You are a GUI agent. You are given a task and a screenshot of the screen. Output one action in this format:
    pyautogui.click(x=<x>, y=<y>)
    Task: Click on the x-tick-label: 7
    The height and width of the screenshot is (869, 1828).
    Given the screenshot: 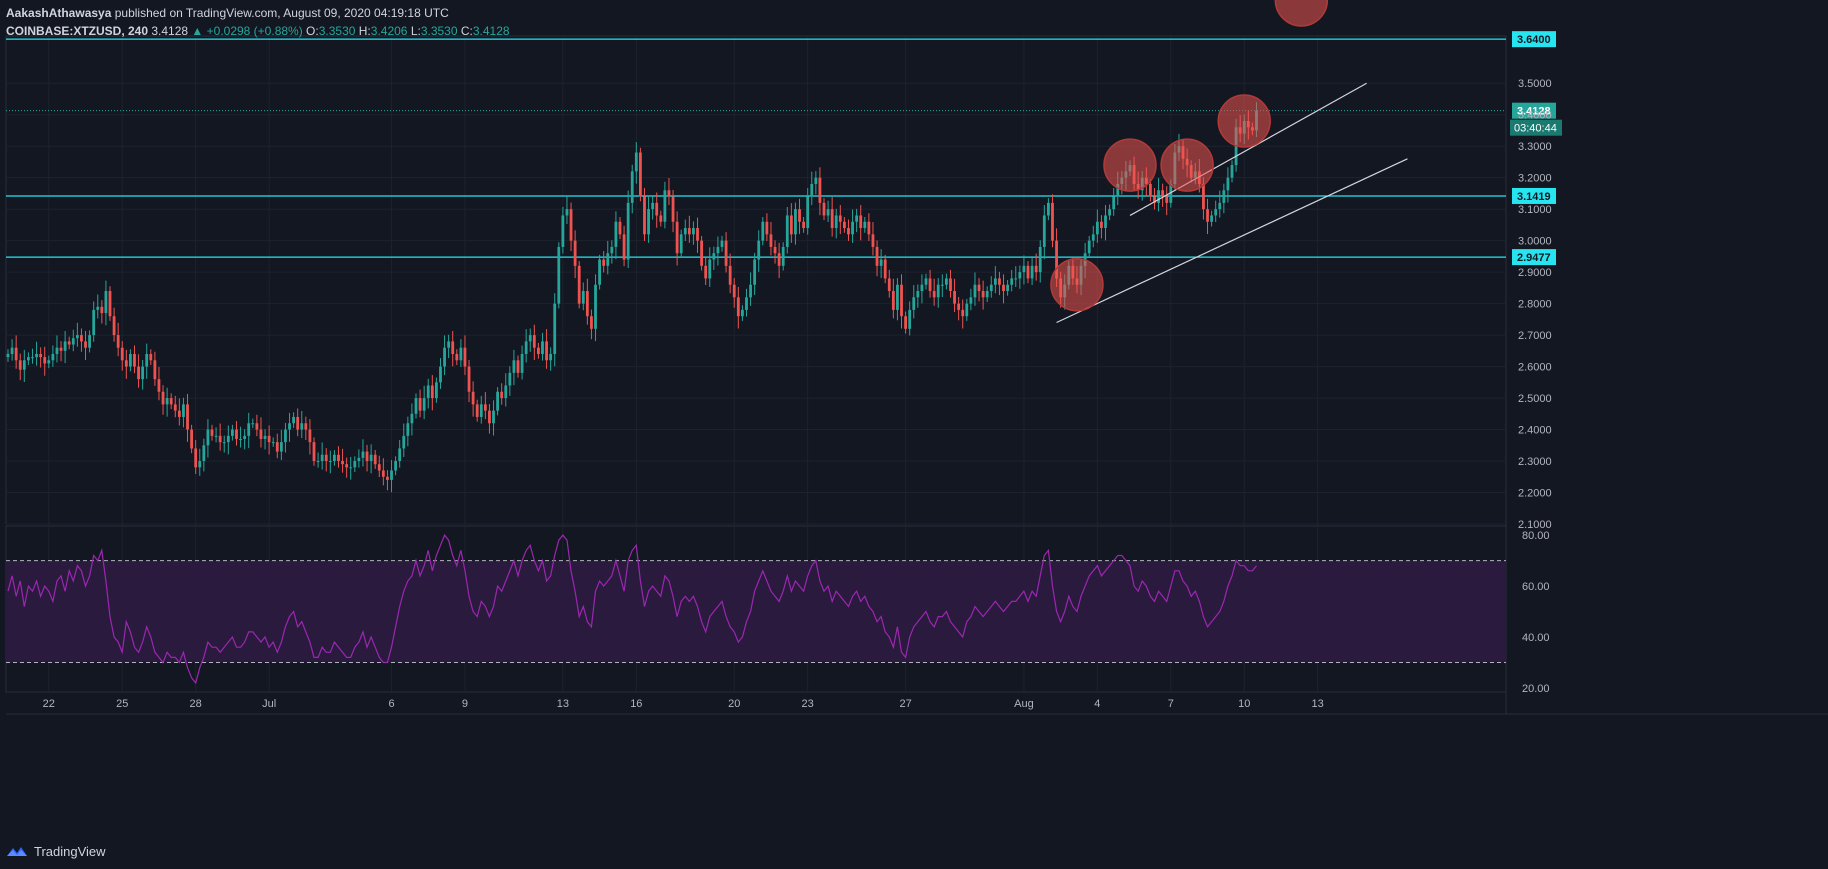 What is the action you would take?
    pyautogui.click(x=1171, y=704)
    